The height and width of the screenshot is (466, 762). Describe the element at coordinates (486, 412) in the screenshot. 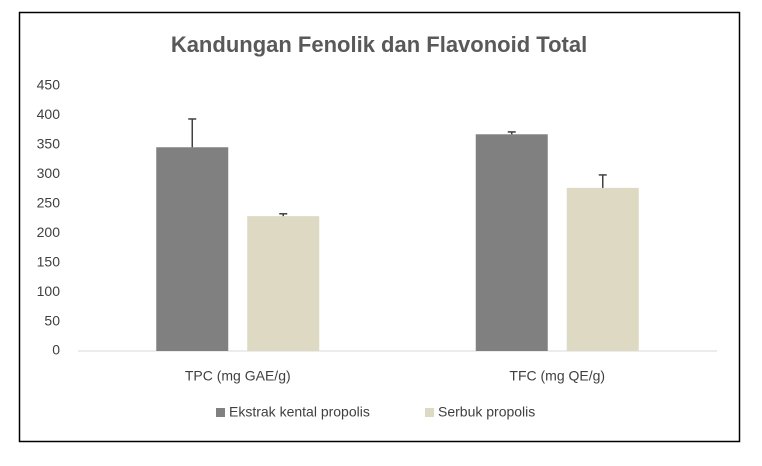

I see `legend-label: Serbuk propolis` at that location.